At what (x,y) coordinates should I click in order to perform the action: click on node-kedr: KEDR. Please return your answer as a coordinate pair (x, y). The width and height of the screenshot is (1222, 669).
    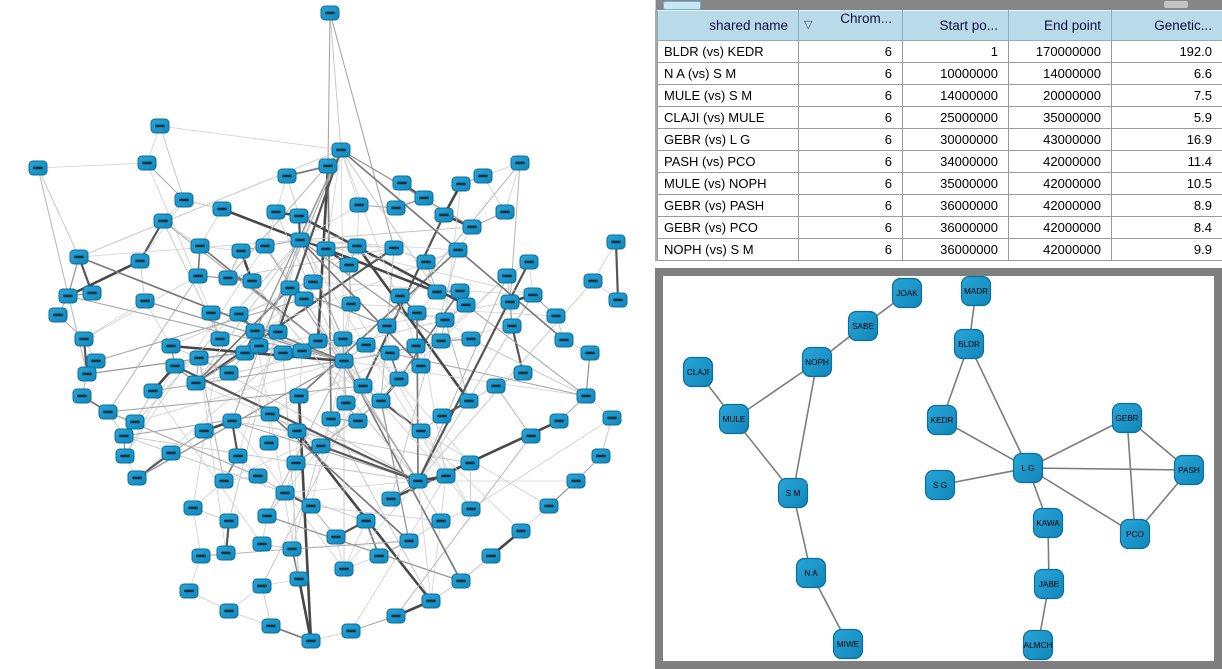
    Looking at the image, I should click on (942, 420).